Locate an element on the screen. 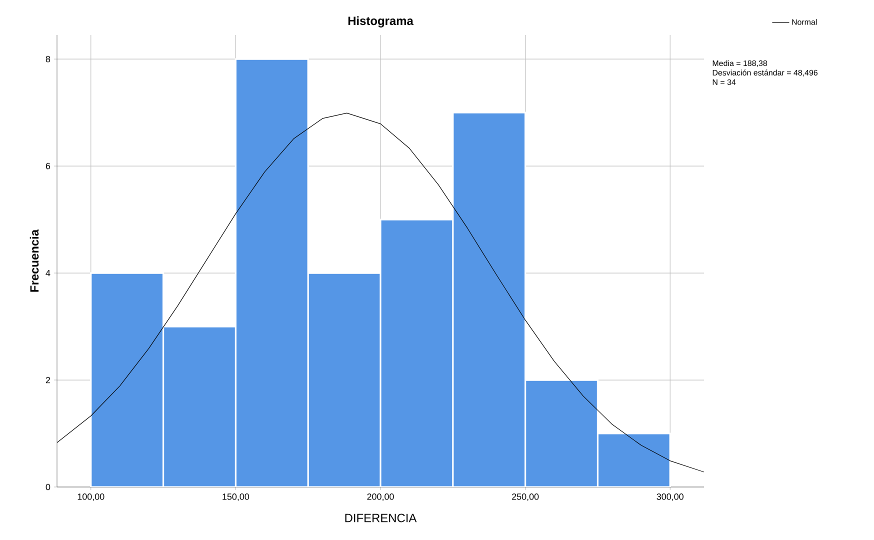 The height and width of the screenshot is (540, 874). y-tick-label: 2 is located at coordinates (48, 380).